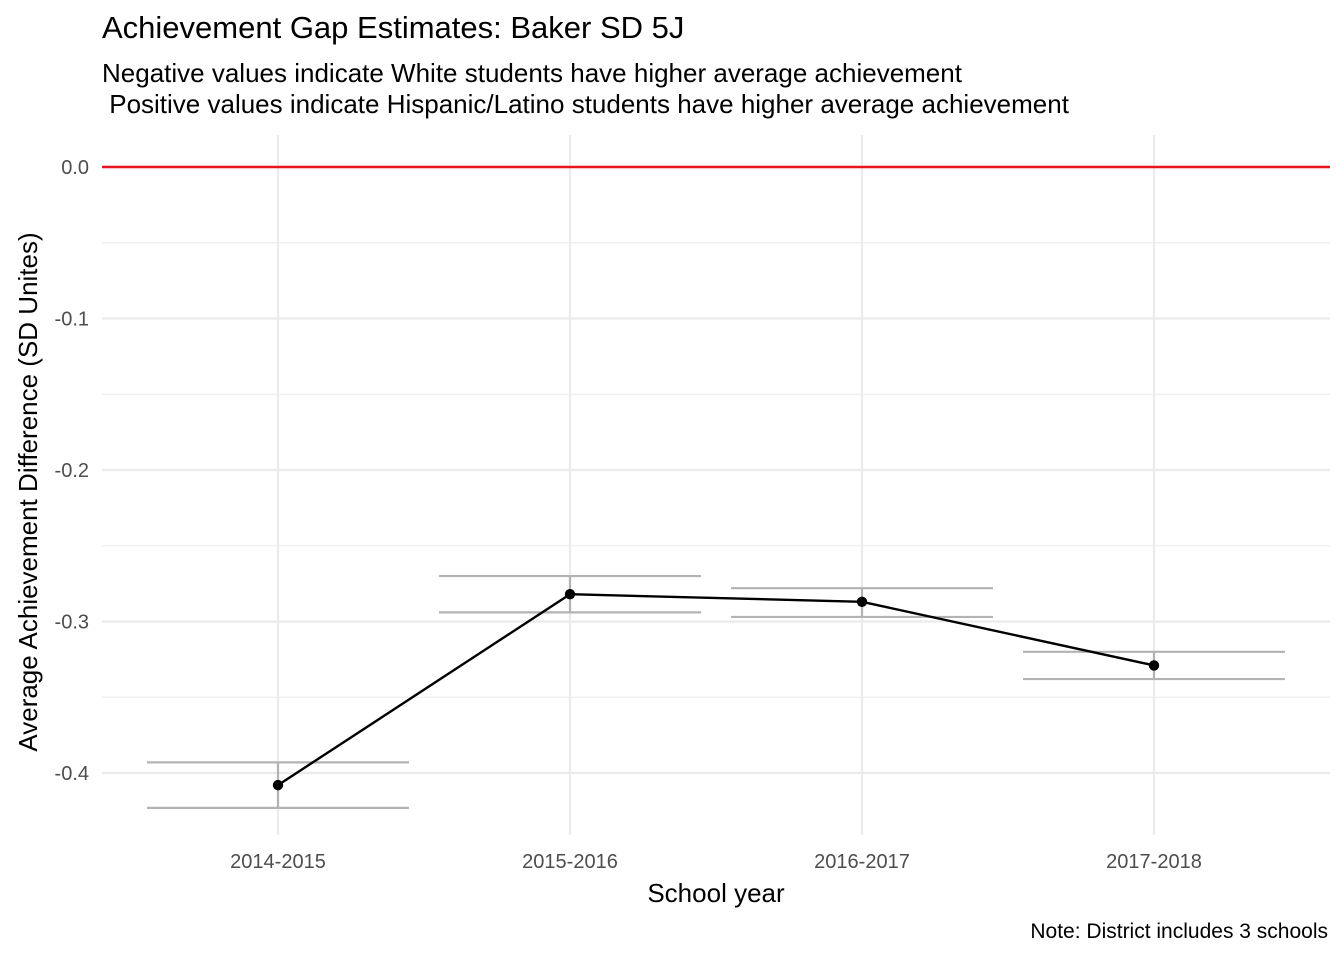 The image size is (1344, 960). What do you see at coordinates (393, 27) in the screenshot?
I see `chart-title: Achievement Gap Estimates: Baker SD 5J` at bounding box center [393, 27].